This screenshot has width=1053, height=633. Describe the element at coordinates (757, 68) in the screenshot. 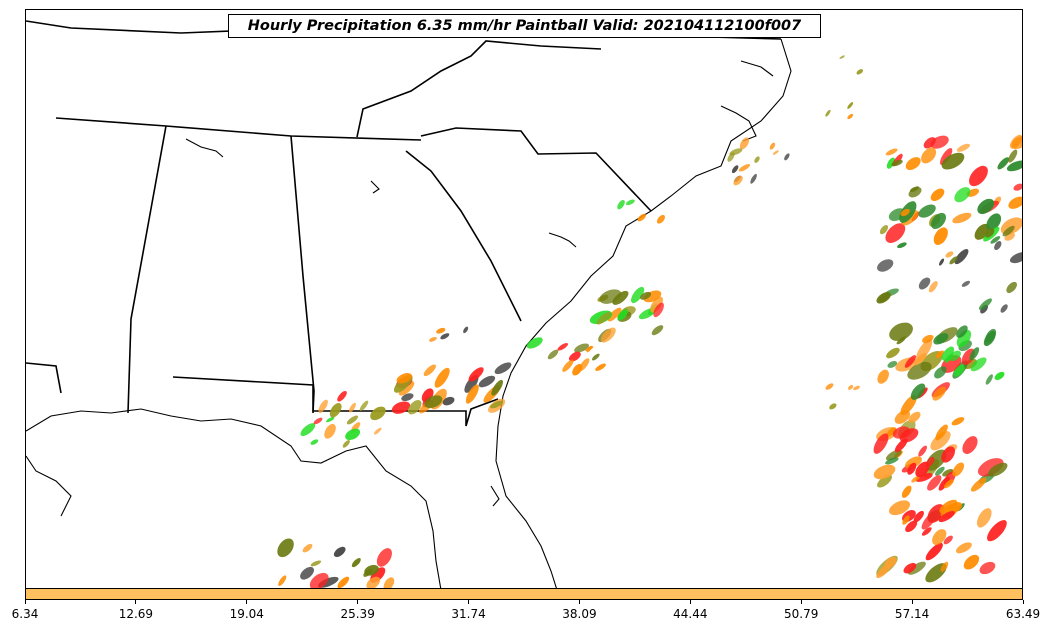

I see `bay-outline` at that location.